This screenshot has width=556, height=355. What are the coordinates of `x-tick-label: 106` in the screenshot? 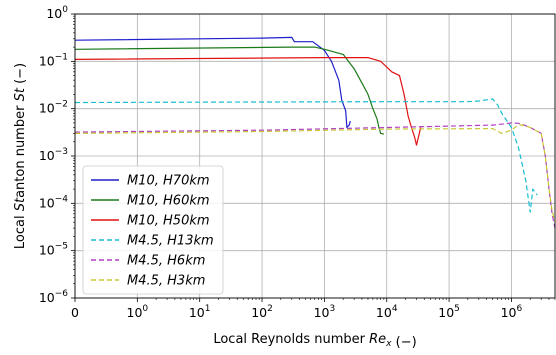 It's located at (512, 312).